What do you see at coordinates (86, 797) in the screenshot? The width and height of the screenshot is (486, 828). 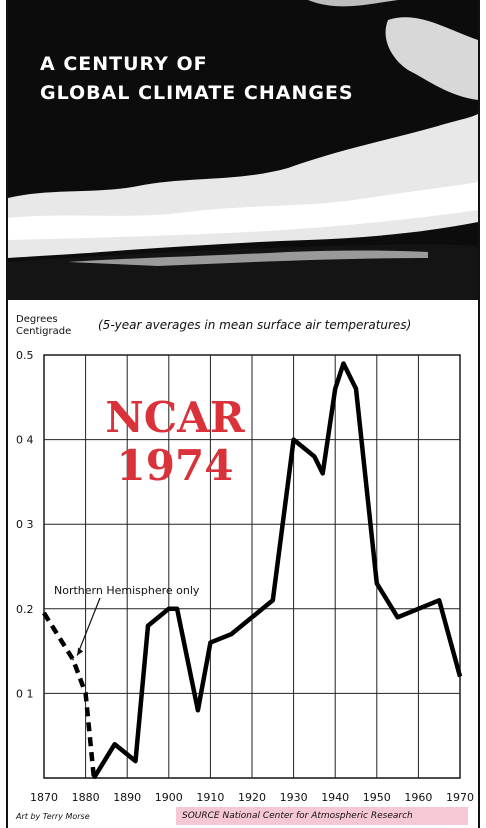 I see `x-tick-label: 1880` at bounding box center [86, 797].